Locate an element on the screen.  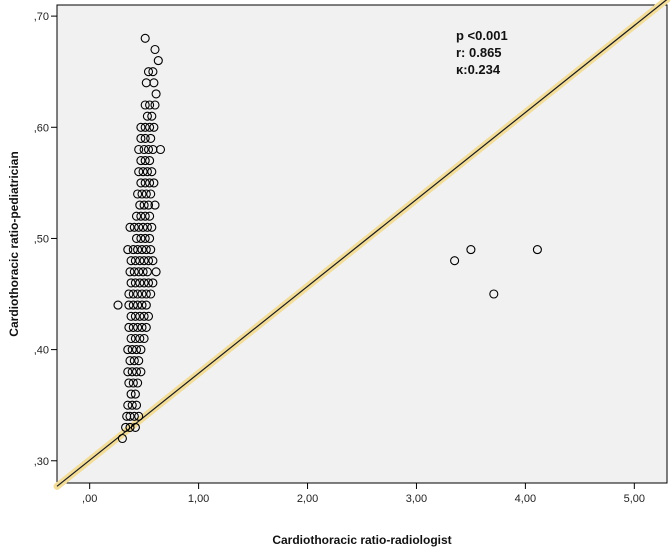
y-axis-title: Cardiothoracic ratio-pediatrician is located at coordinates (14, 243).